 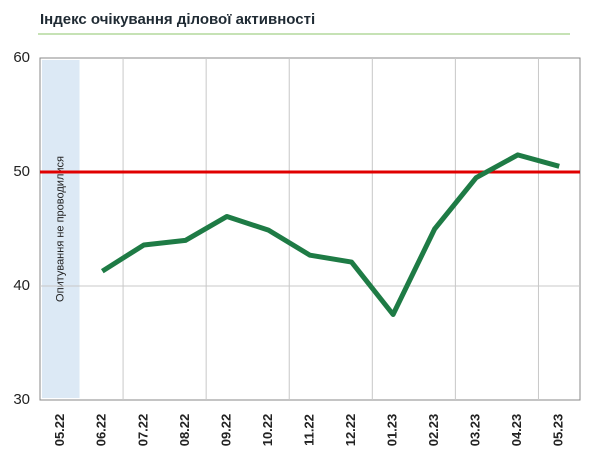 I want to click on x-tick-label: 04.23, so click(x=516, y=430).